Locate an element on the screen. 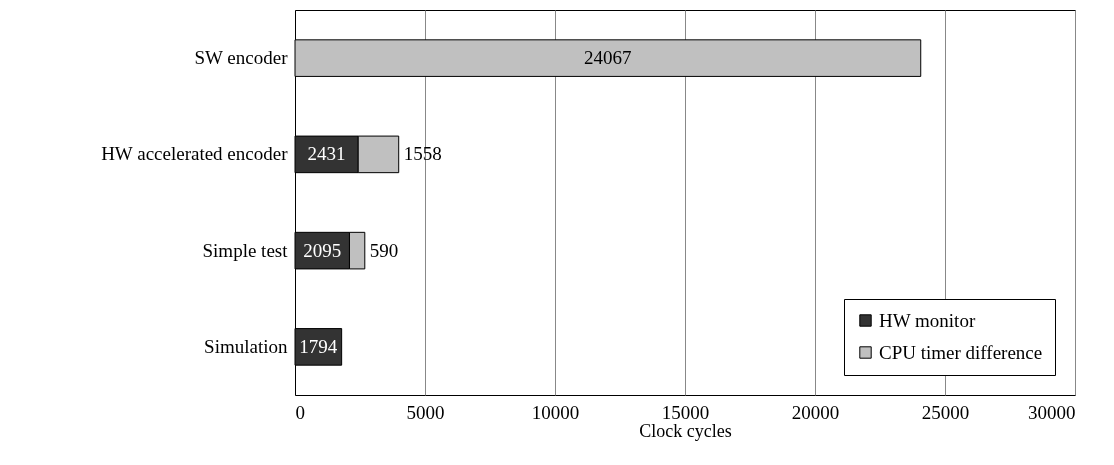  y-tick-label: HW accelerated encoder is located at coordinates (195, 154).